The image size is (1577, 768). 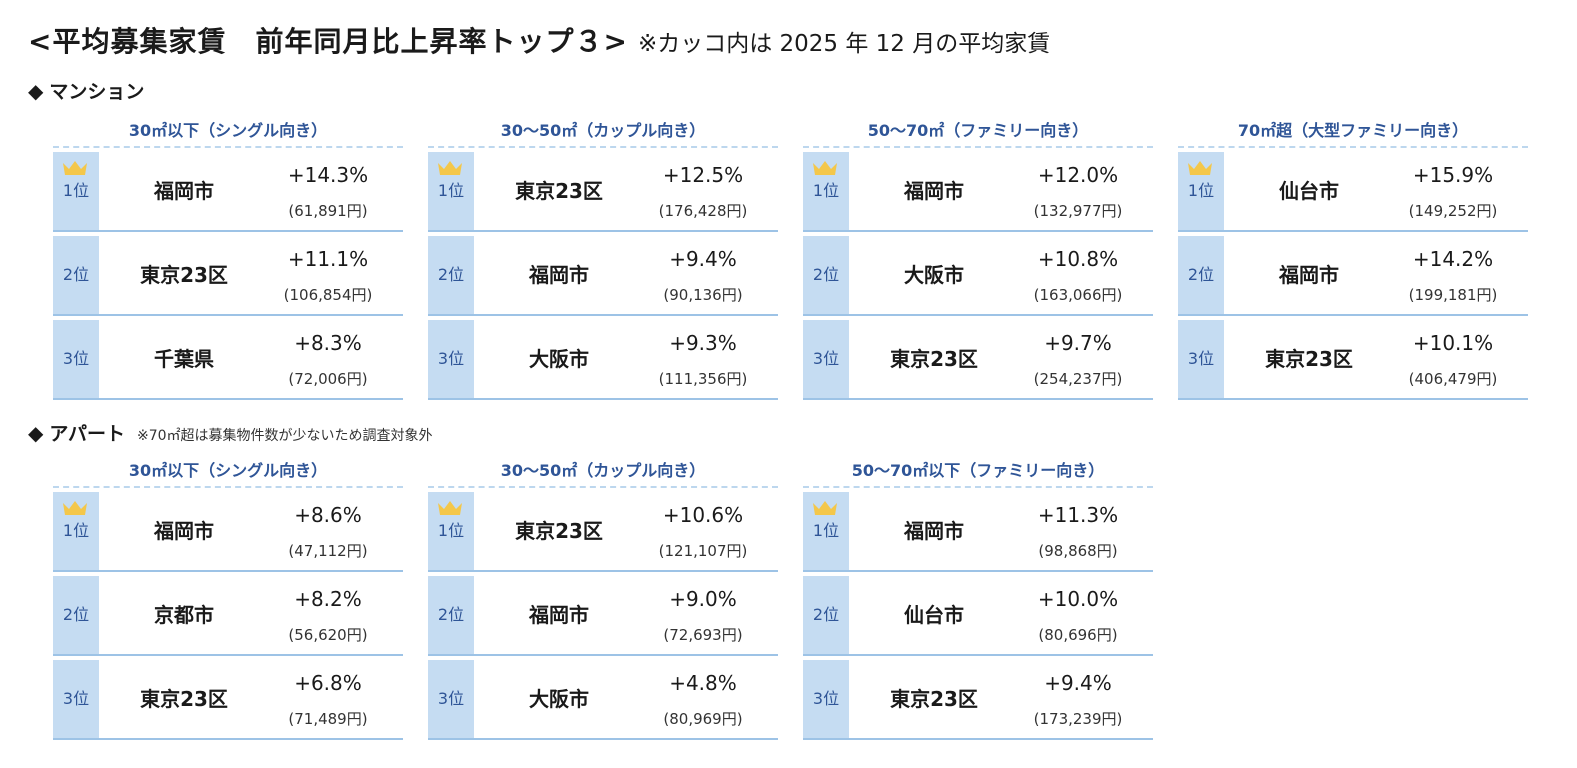 What do you see at coordinates (978, 276) in the screenshot?
I see `ranking-row: 2位 大阪市 +10.8% (163,066円)` at bounding box center [978, 276].